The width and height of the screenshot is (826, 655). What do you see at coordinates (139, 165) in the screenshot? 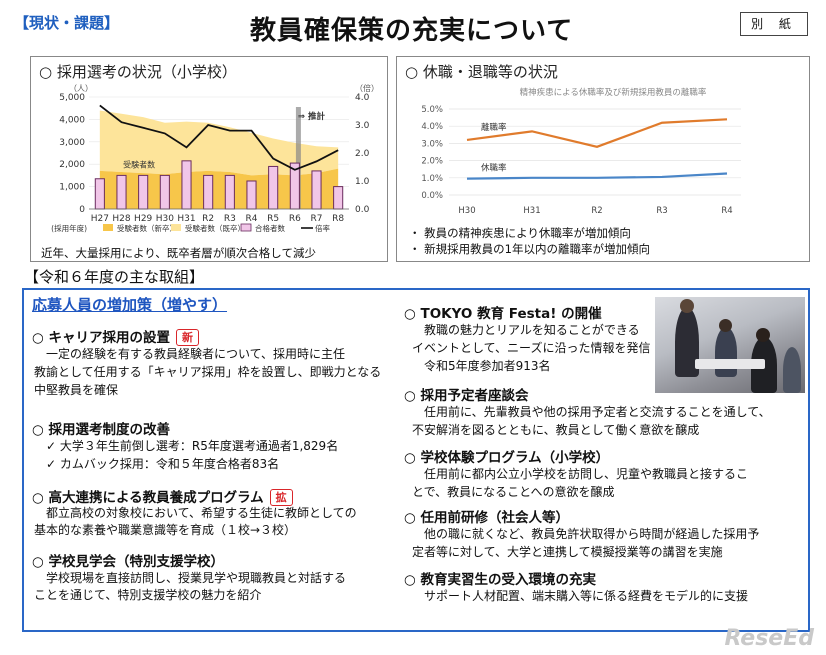
I see `area-inner-label: 受験者数` at bounding box center [139, 165].